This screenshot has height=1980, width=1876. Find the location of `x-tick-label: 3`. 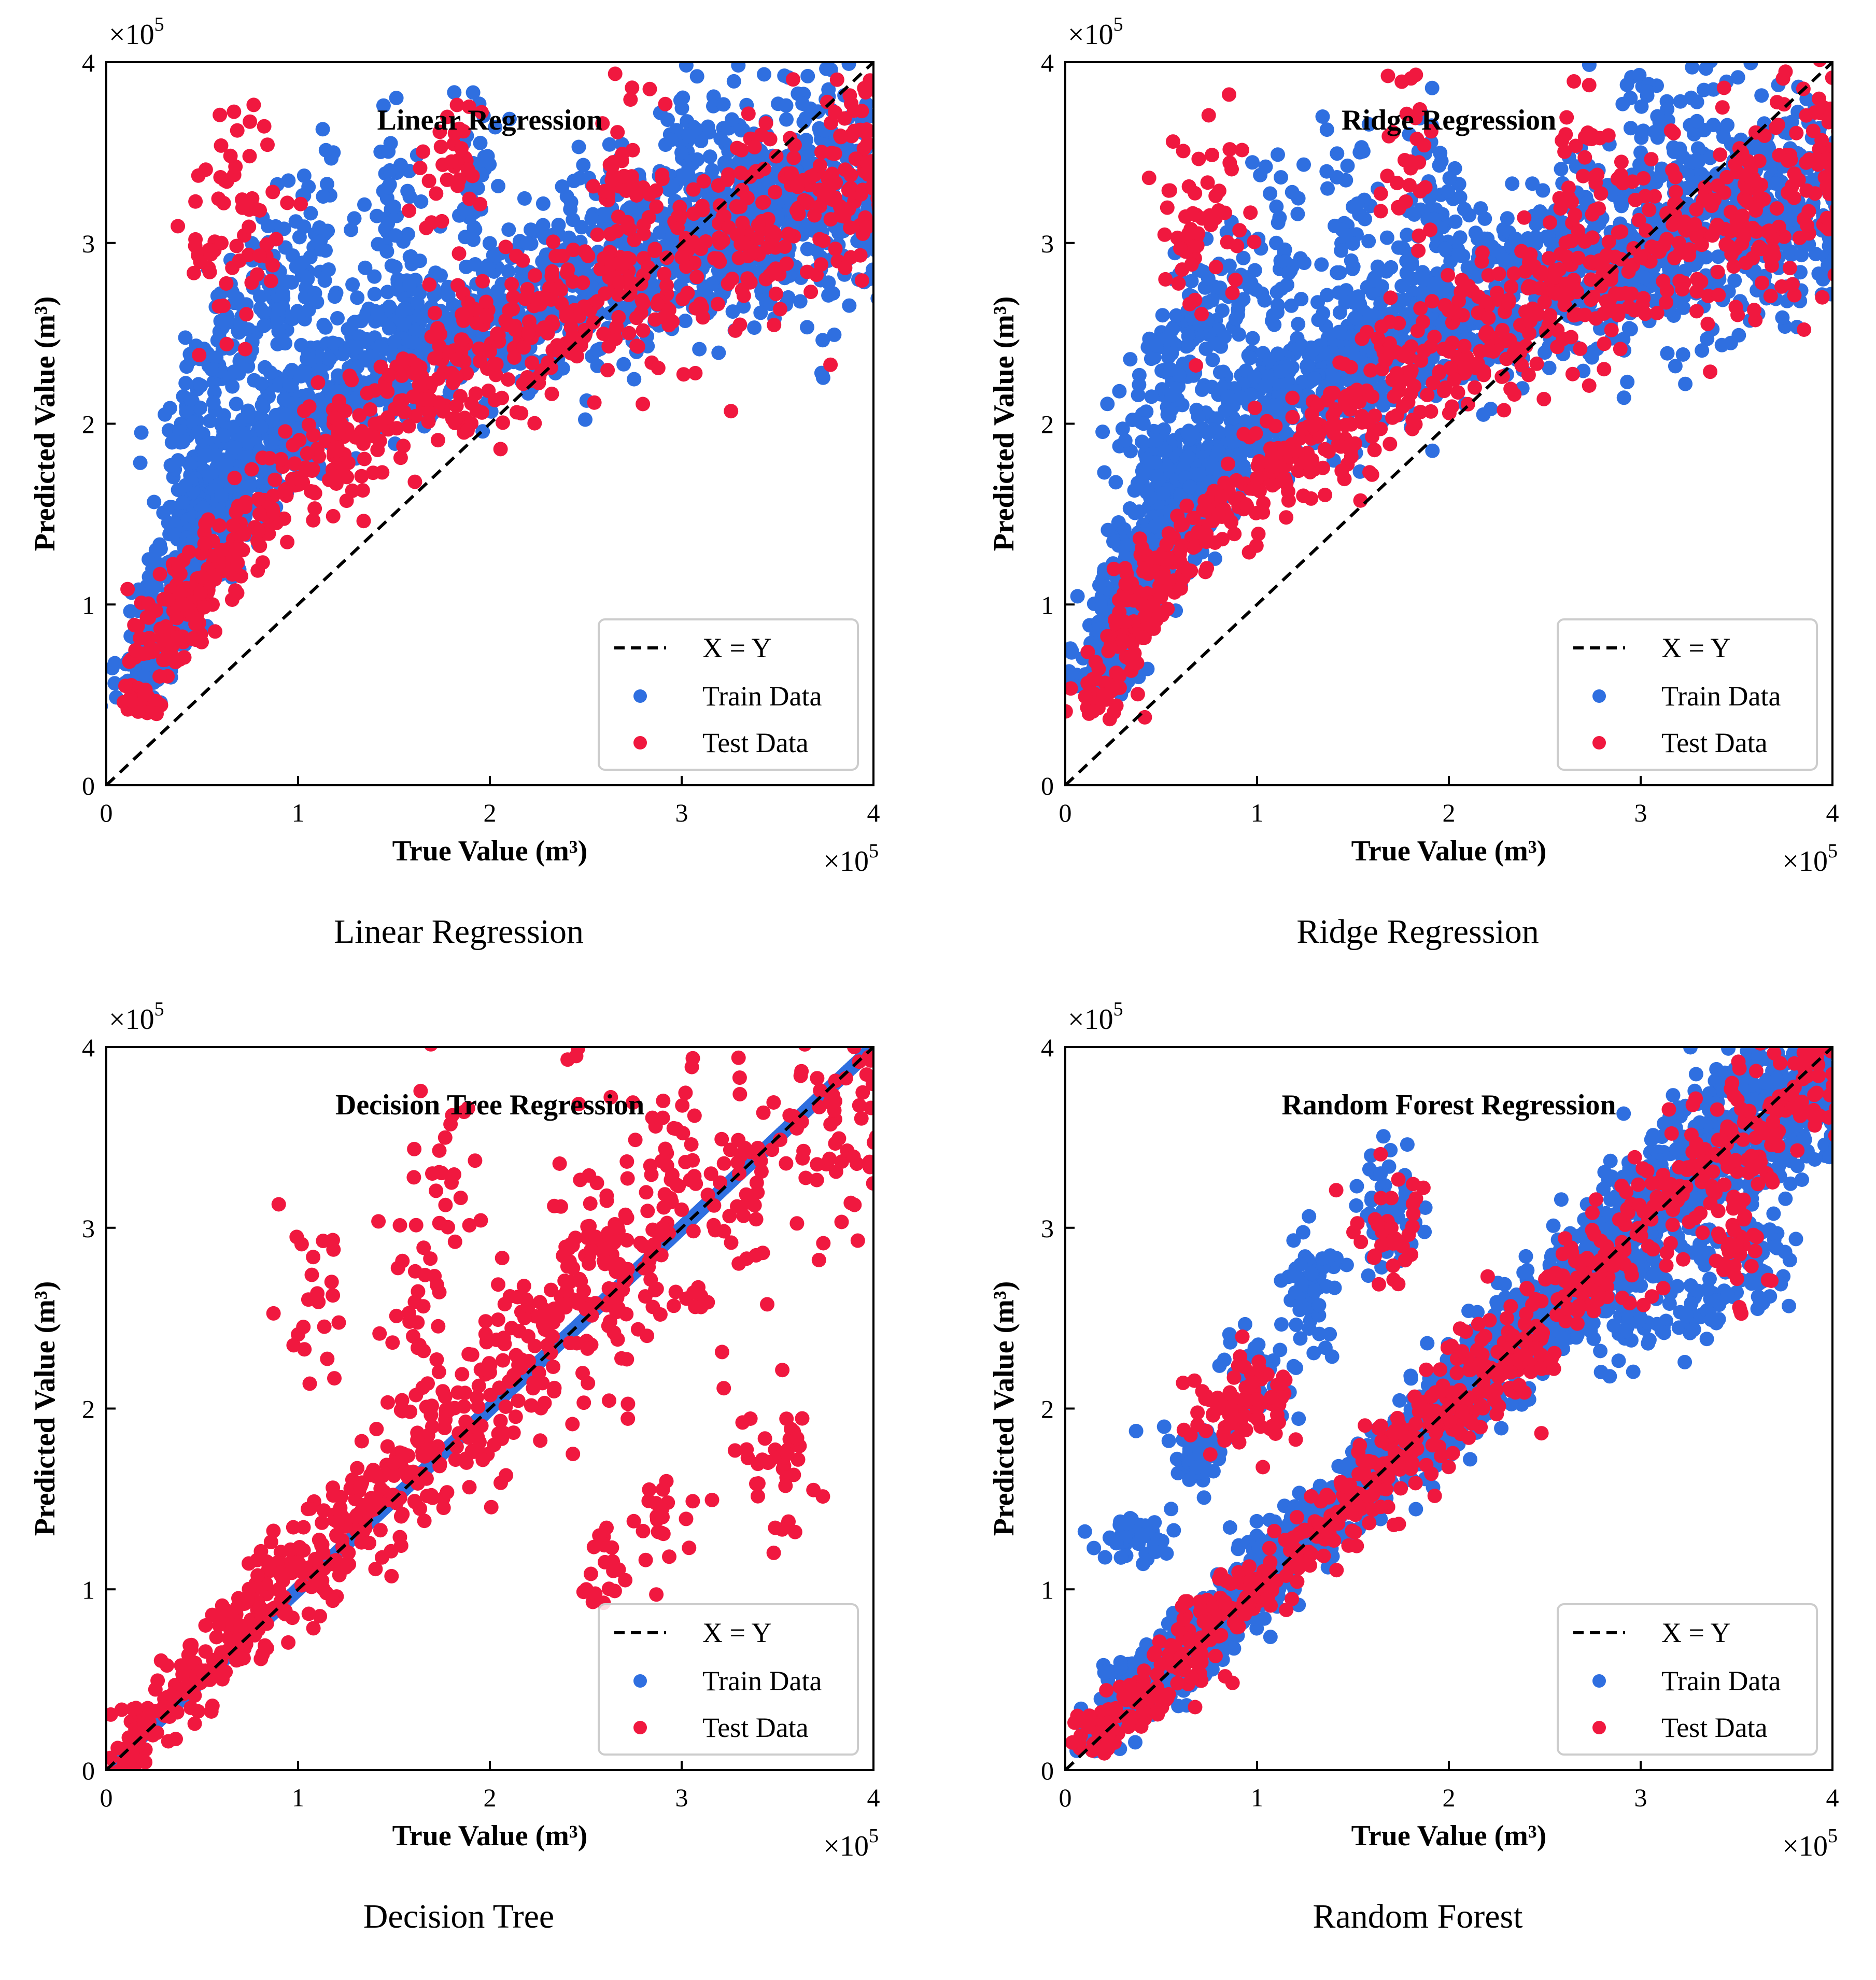

x-tick-label: 3 is located at coordinates (682, 813).